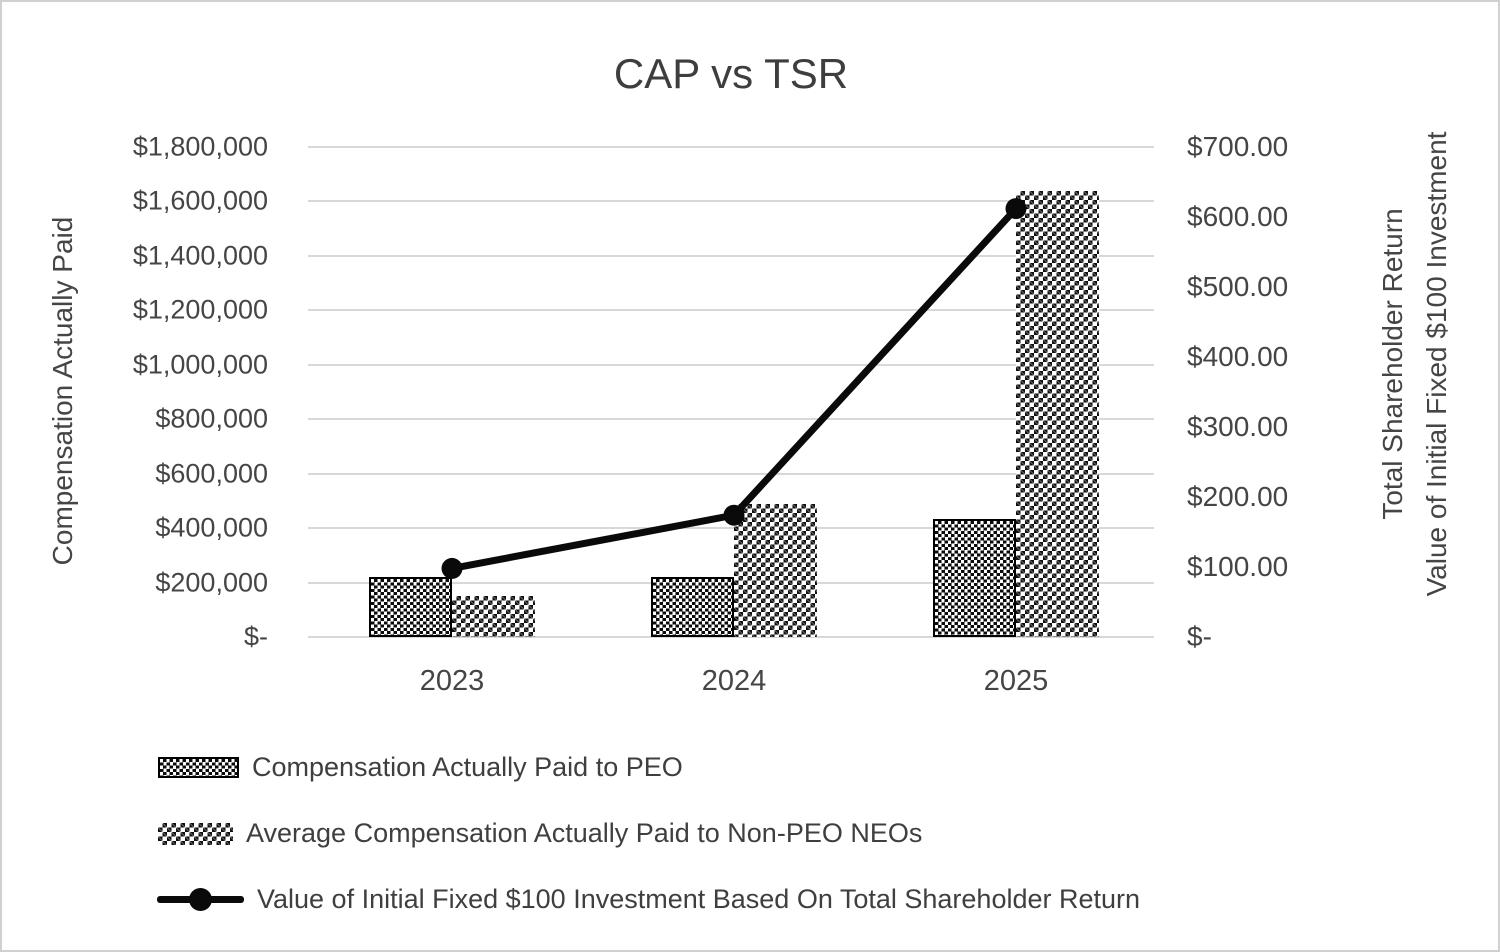  What do you see at coordinates (255, 636) in the screenshot?
I see `left-axis-tick-label: $-` at bounding box center [255, 636].